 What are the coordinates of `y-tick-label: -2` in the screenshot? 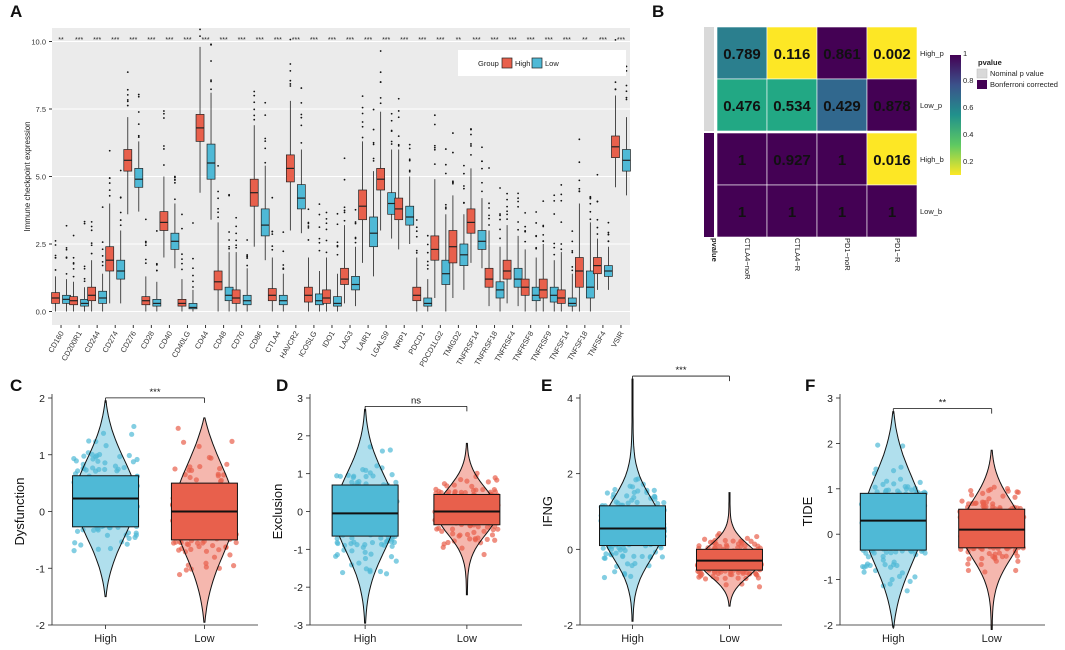 It's located at (298, 588).